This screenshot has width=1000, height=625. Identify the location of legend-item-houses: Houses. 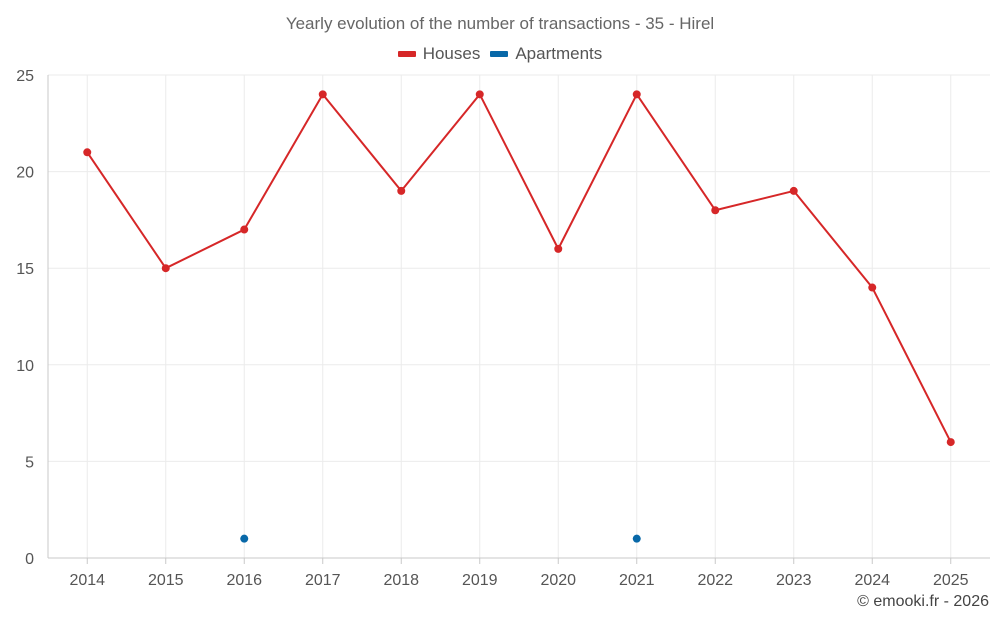
(439, 54).